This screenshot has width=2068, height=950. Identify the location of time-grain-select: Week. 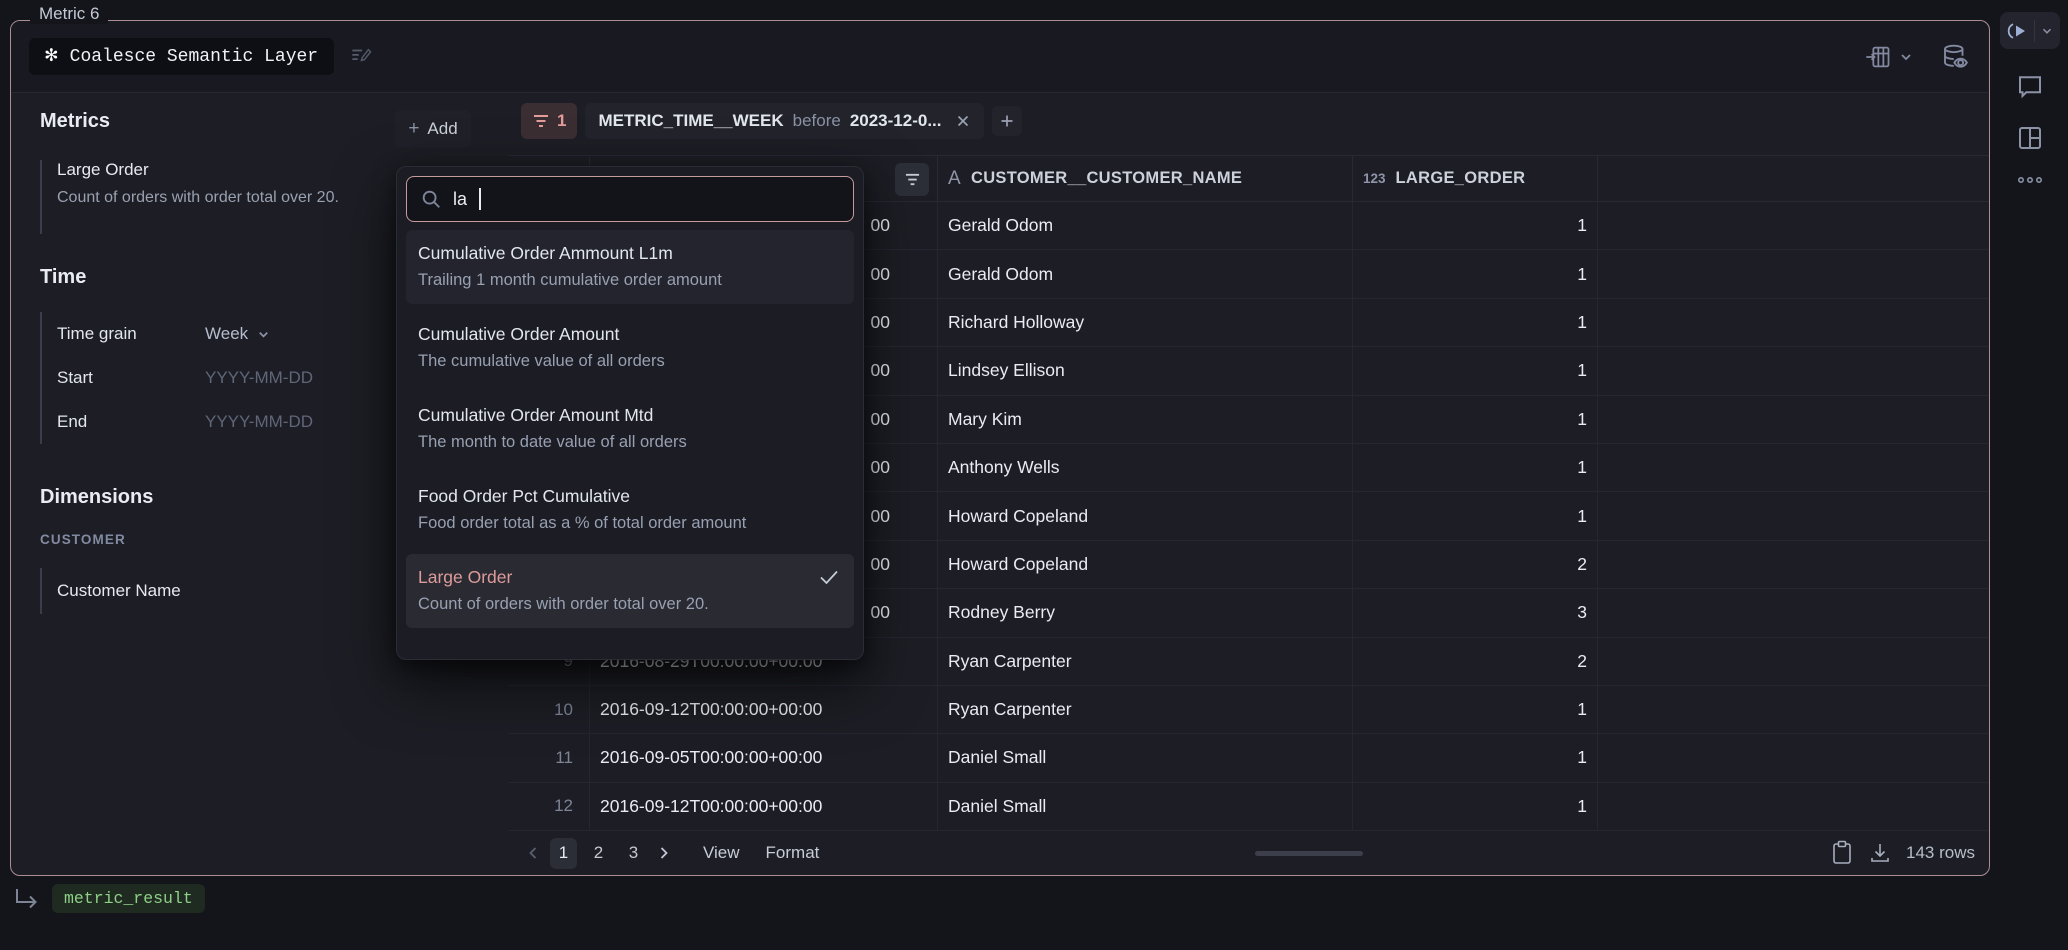
(238, 334).